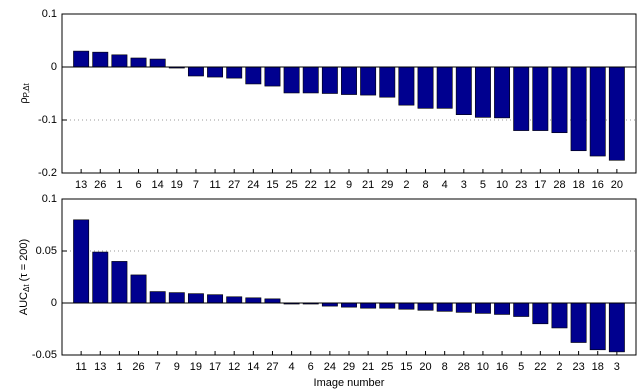  Describe the element at coordinates (502, 185) in the screenshot. I see `x-tick-label: 10` at that location.